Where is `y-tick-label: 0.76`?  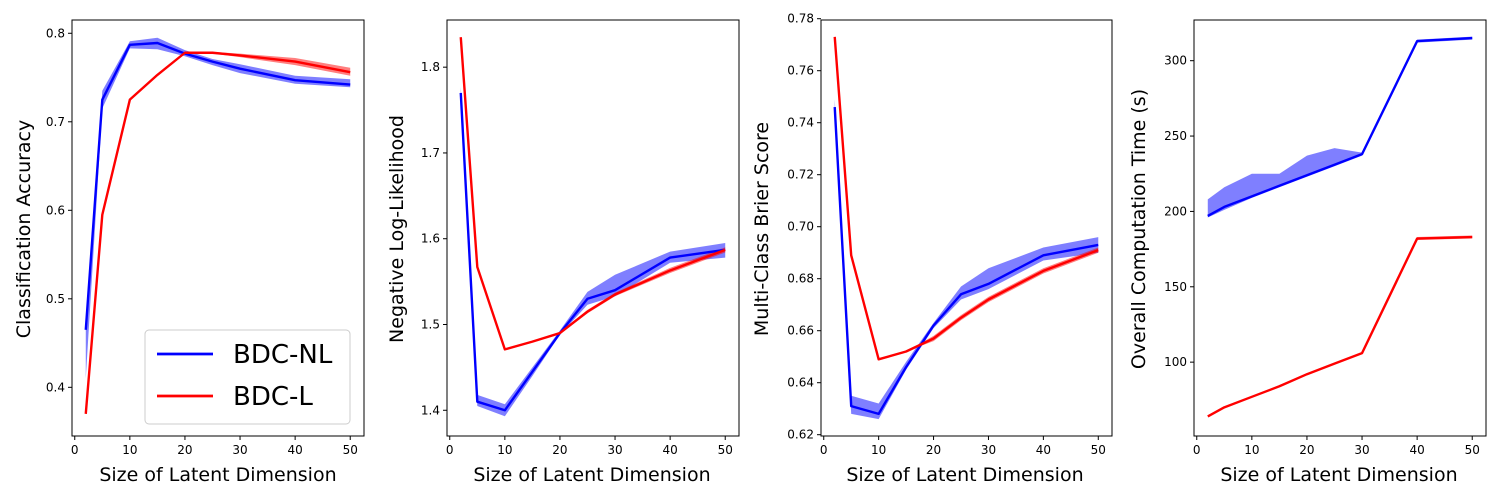 y-tick-label: 0.76 is located at coordinates (800, 71).